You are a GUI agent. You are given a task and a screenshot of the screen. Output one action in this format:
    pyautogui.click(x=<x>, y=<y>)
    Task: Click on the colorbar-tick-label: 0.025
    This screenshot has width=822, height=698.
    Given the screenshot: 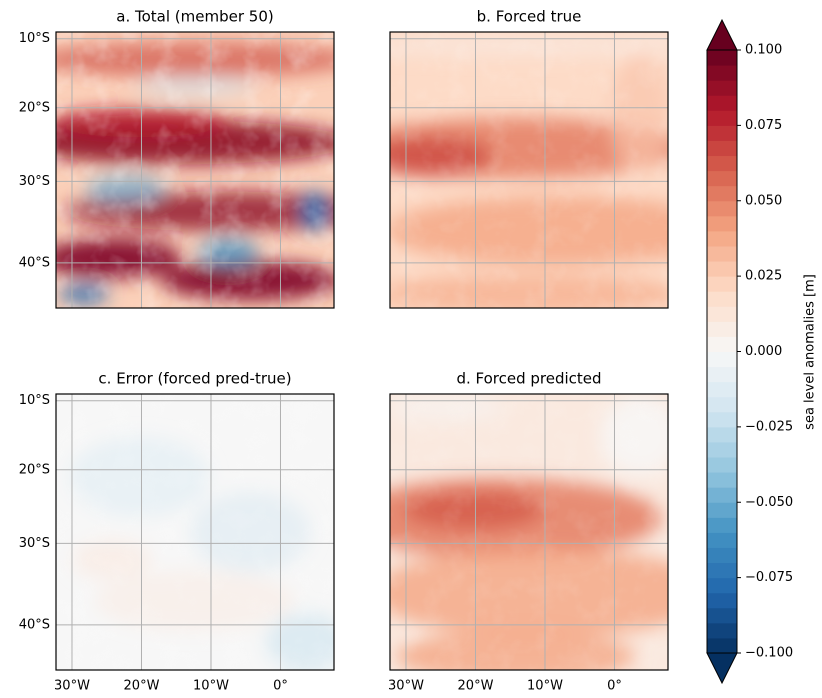 What is the action you would take?
    pyautogui.click(x=763, y=276)
    